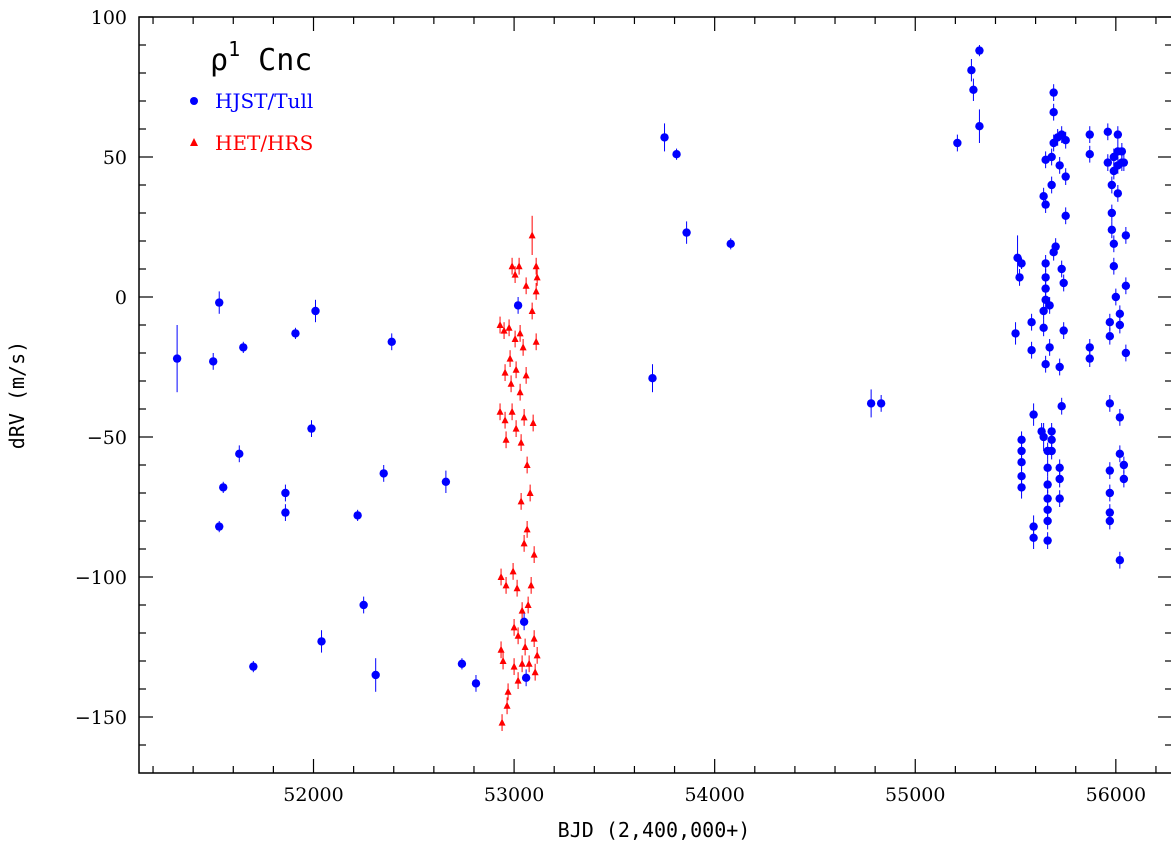 This screenshot has width=1171, height=844. Describe the element at coordinates (115, 158) in the screenshot. I see `y-tick-label: 50` at that location.